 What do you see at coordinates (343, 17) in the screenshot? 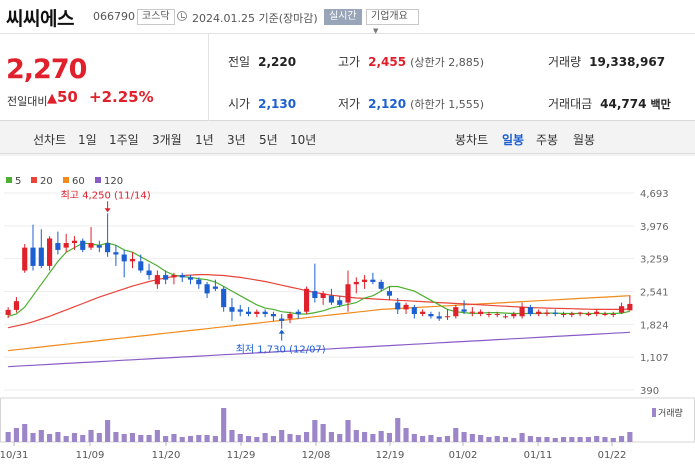
I see `live-button: 실시간` at bounding box center [343, 17].